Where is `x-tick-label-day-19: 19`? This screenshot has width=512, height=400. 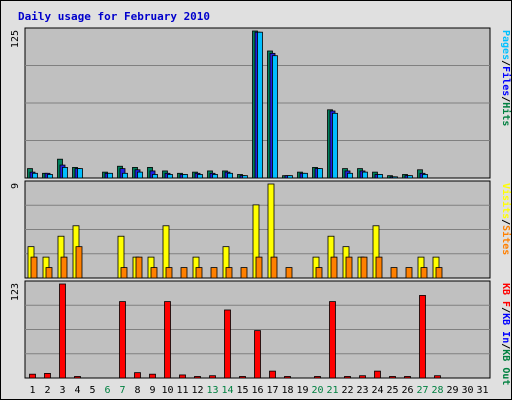 x-tick-label-day-19: 19 is located at coordinates (302, 390).